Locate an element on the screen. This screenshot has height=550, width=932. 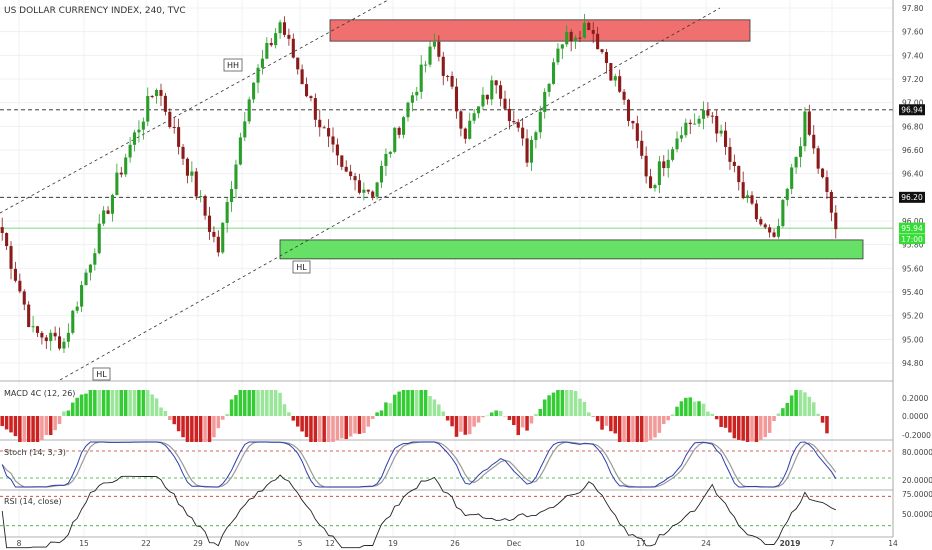
time-tick-label: 8 is located at coordinates (19, 543).